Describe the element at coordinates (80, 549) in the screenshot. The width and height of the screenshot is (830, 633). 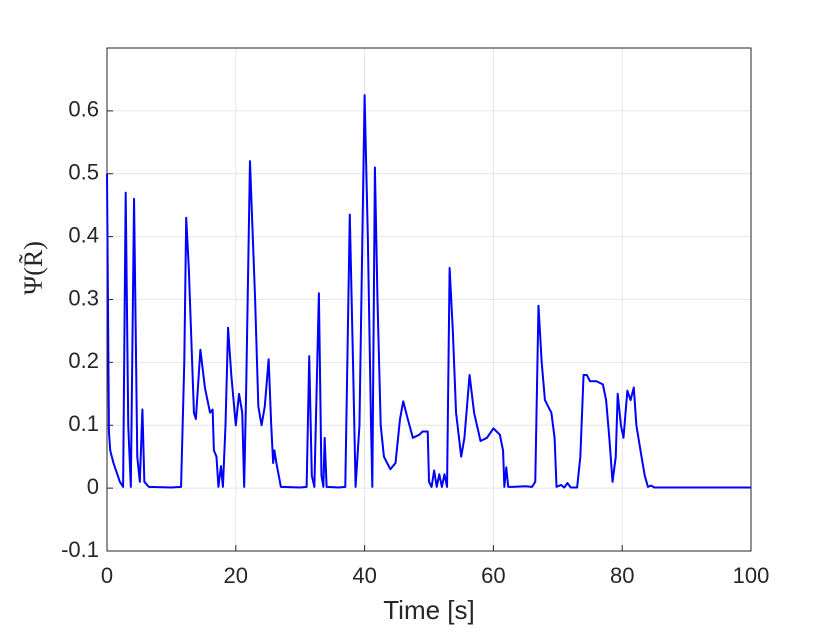
I see `y-tick-label: -0.1` at that location.